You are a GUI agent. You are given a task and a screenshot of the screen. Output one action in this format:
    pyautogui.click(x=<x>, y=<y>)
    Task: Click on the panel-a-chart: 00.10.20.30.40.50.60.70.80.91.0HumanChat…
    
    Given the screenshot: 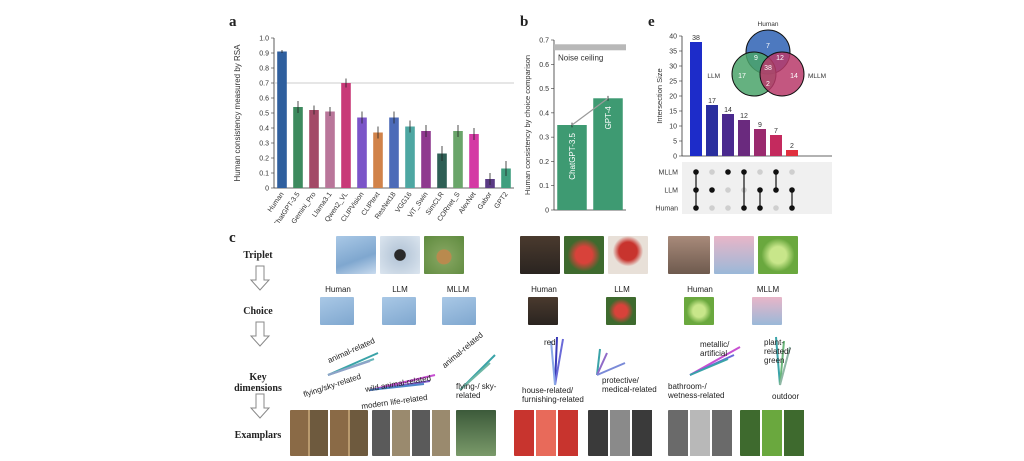 What is the action you would take?
    pyautogui.click(x=373, y=129)
    